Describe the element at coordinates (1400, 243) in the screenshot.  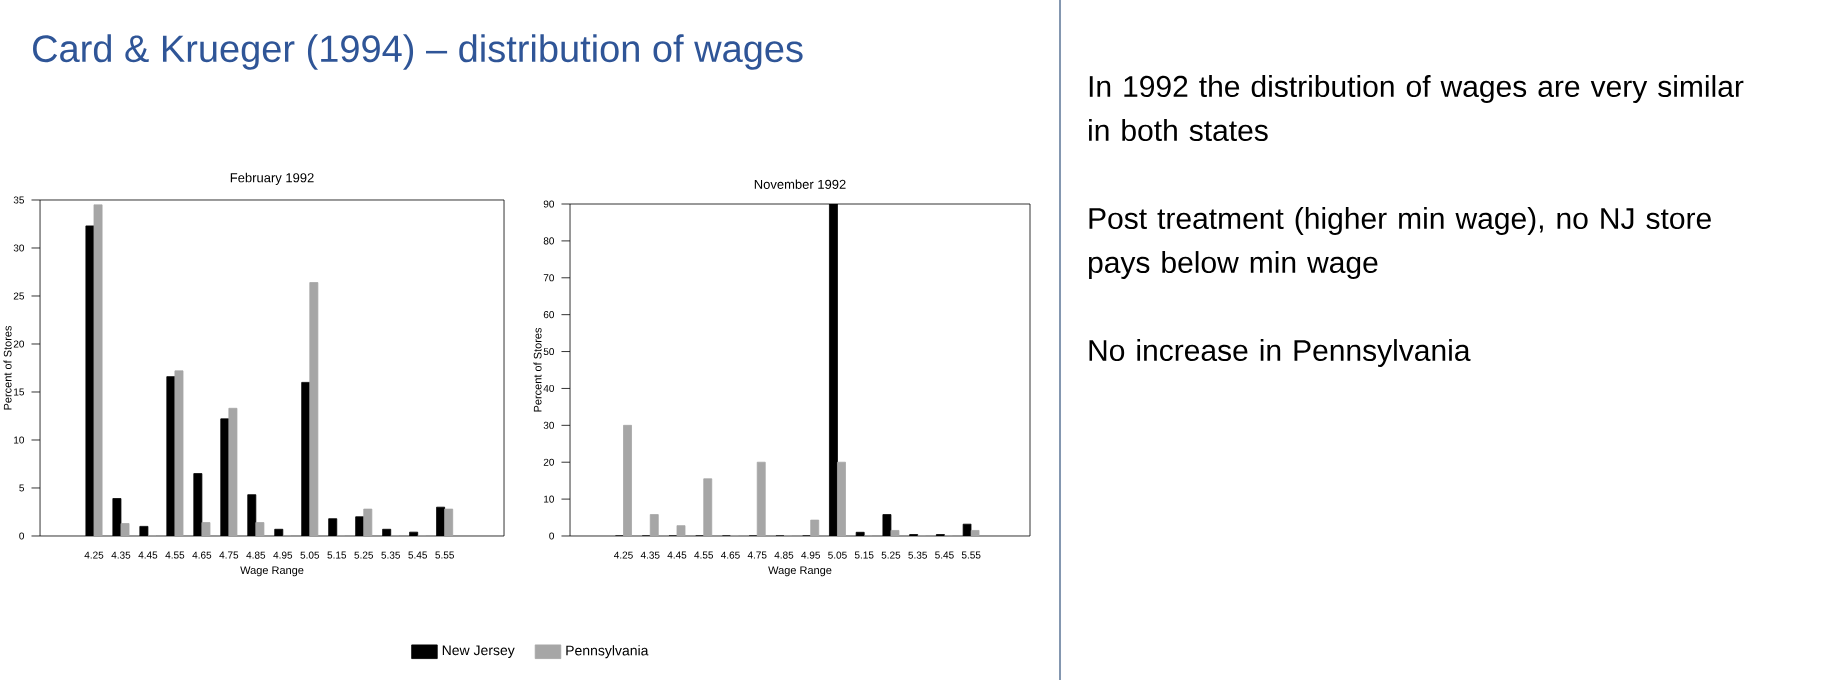
I see `text: Post treatment (higher min wage), no NJ store pays below min wage` at that location.